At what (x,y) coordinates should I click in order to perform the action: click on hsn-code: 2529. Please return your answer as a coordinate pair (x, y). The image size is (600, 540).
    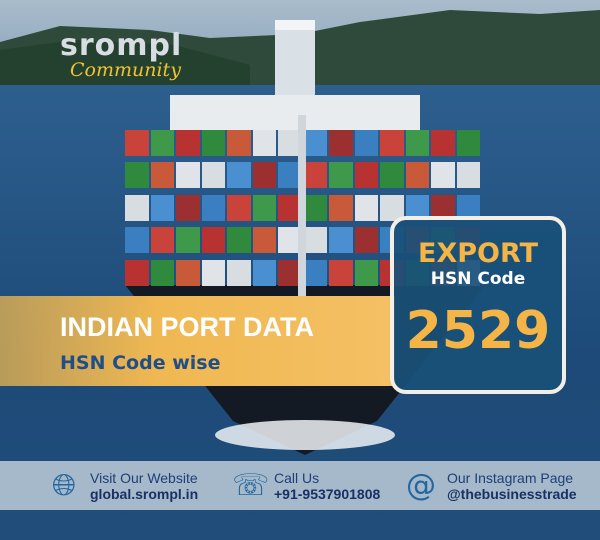
    Looking at the image, I should click on (478, 331).